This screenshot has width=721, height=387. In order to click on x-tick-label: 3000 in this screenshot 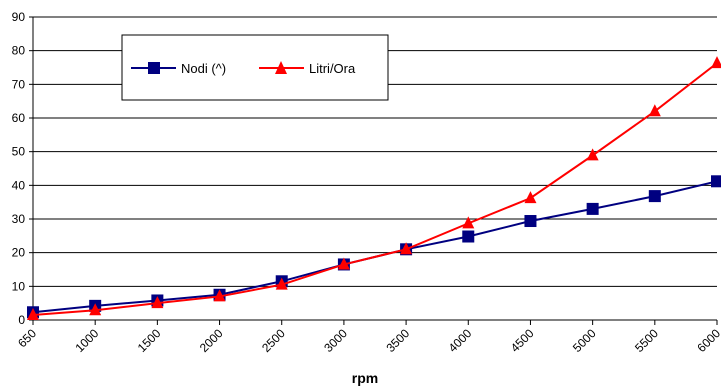, I will do `click(335, 340)`.